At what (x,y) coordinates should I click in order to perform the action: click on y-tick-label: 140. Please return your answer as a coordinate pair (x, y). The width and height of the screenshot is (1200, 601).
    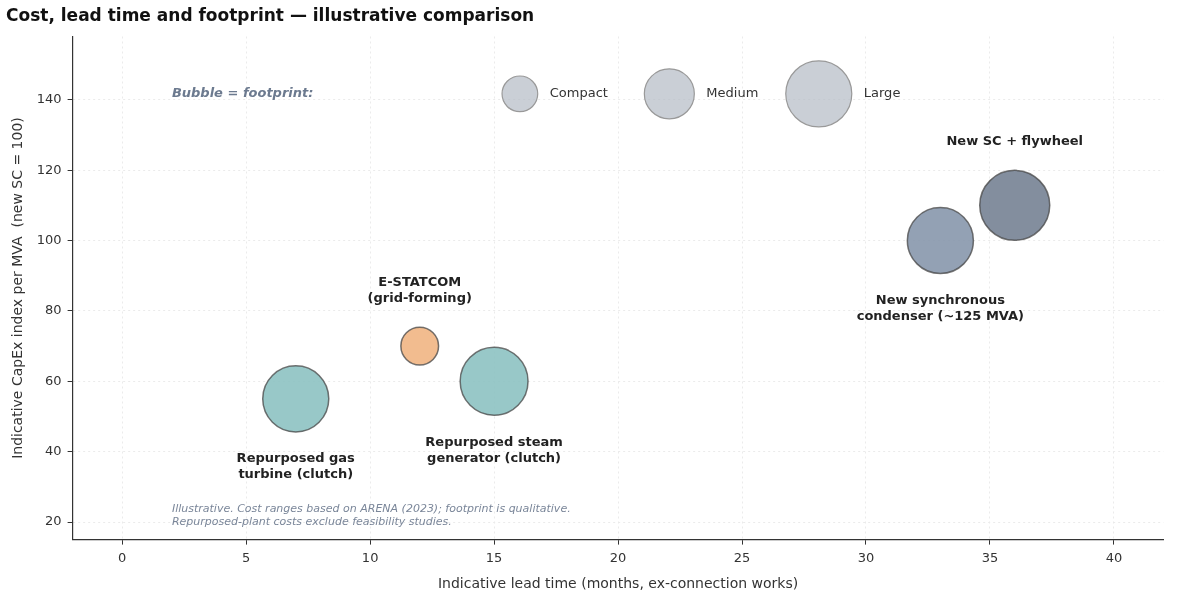
    Looking at the image, I should click on (49, 99).